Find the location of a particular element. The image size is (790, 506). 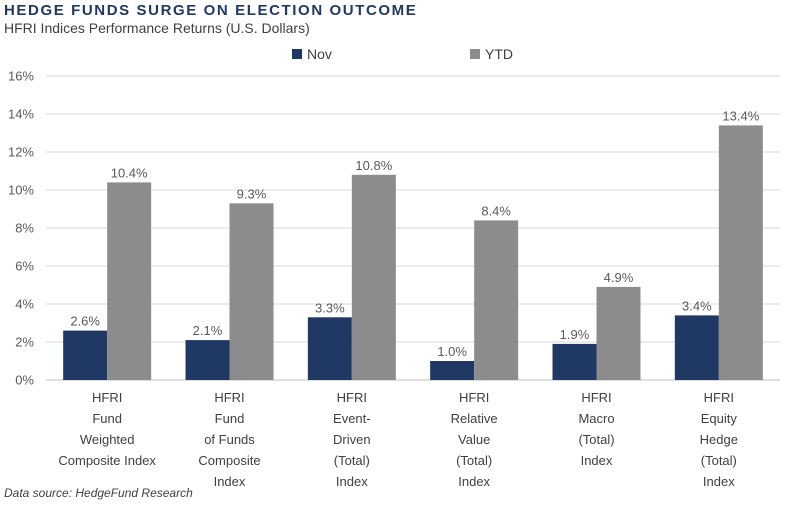

data-label-nov: 3.3% is located at coordinates (330, 307).